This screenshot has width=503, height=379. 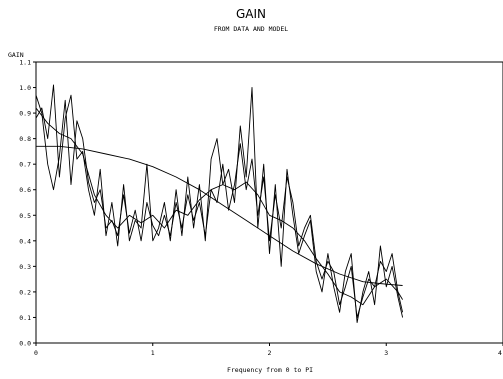 I want to click on y-tick-label: 0.1, so click(x=25, y=318).